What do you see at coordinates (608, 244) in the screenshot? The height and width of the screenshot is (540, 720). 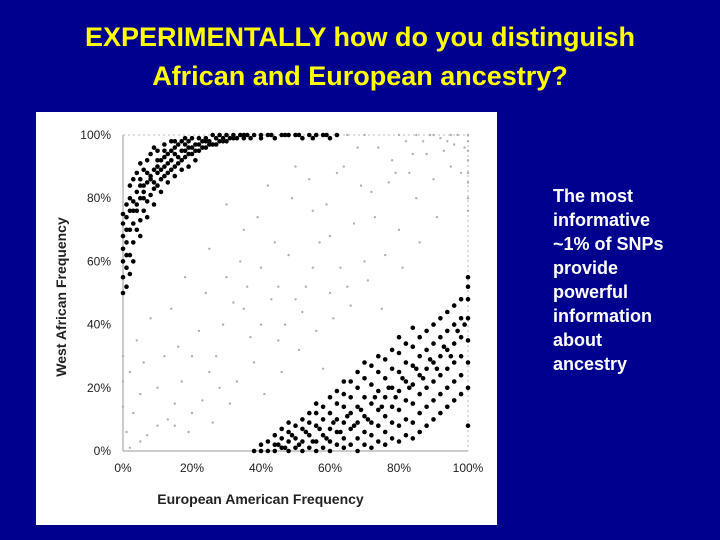 I see `note-line: ~1% of SNPs` at bounding box center [608, 244].